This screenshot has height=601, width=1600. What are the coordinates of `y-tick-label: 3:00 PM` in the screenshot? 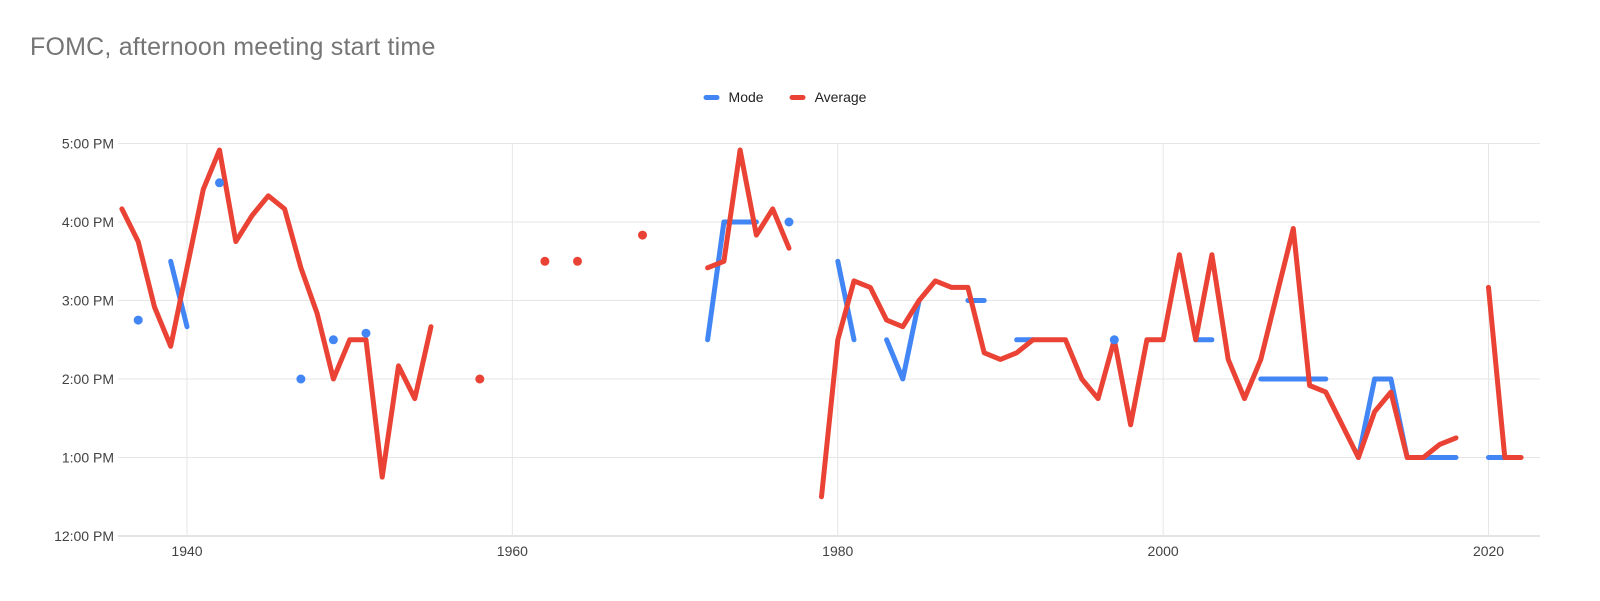 It's located at (88, 301).